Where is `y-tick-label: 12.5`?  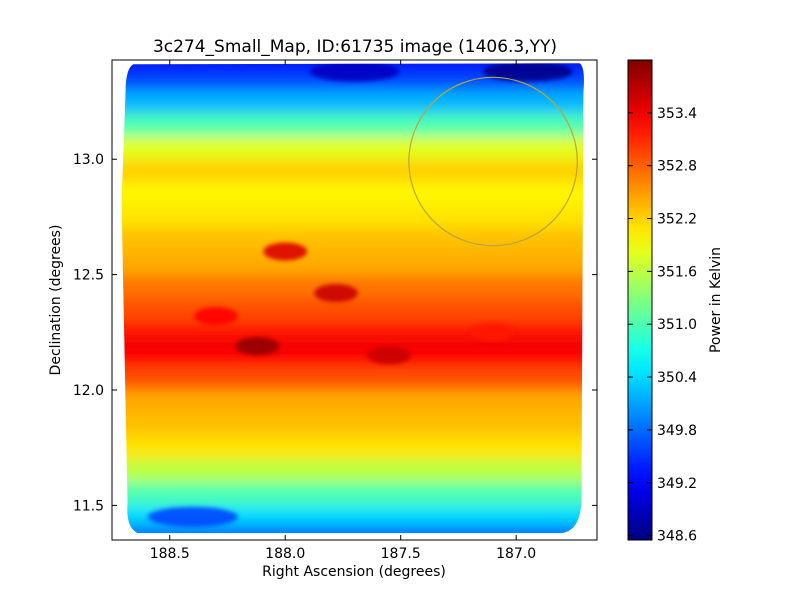 y-tick-label: 12.5 is located at coordinates (88, 276).